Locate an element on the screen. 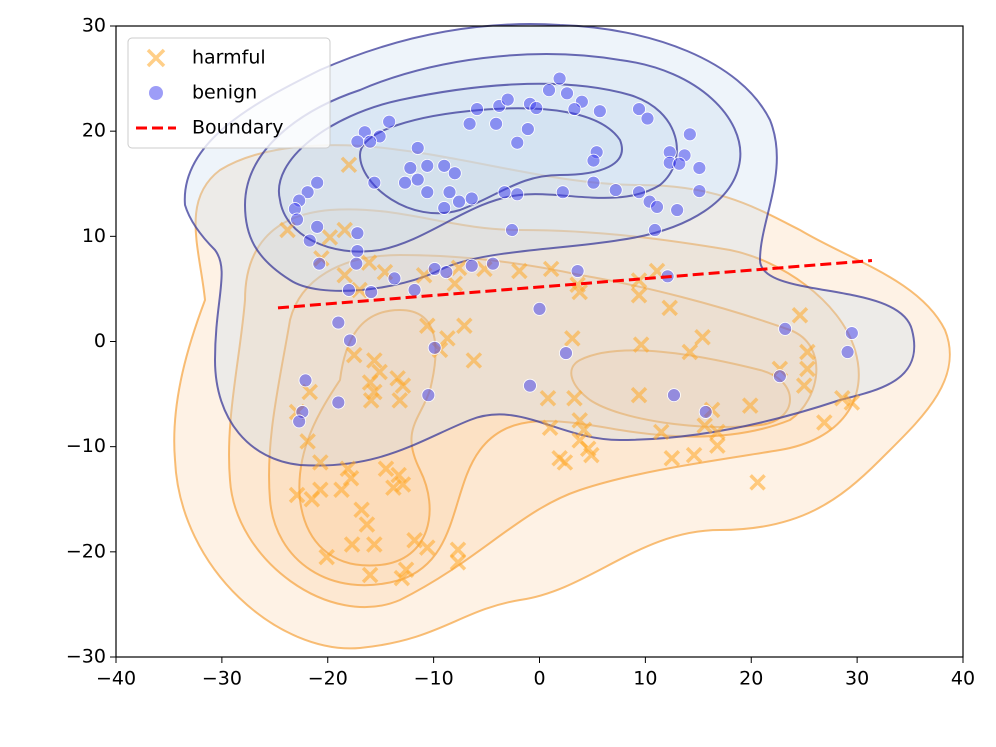  legend-marker is located at coordinates (156, 93).